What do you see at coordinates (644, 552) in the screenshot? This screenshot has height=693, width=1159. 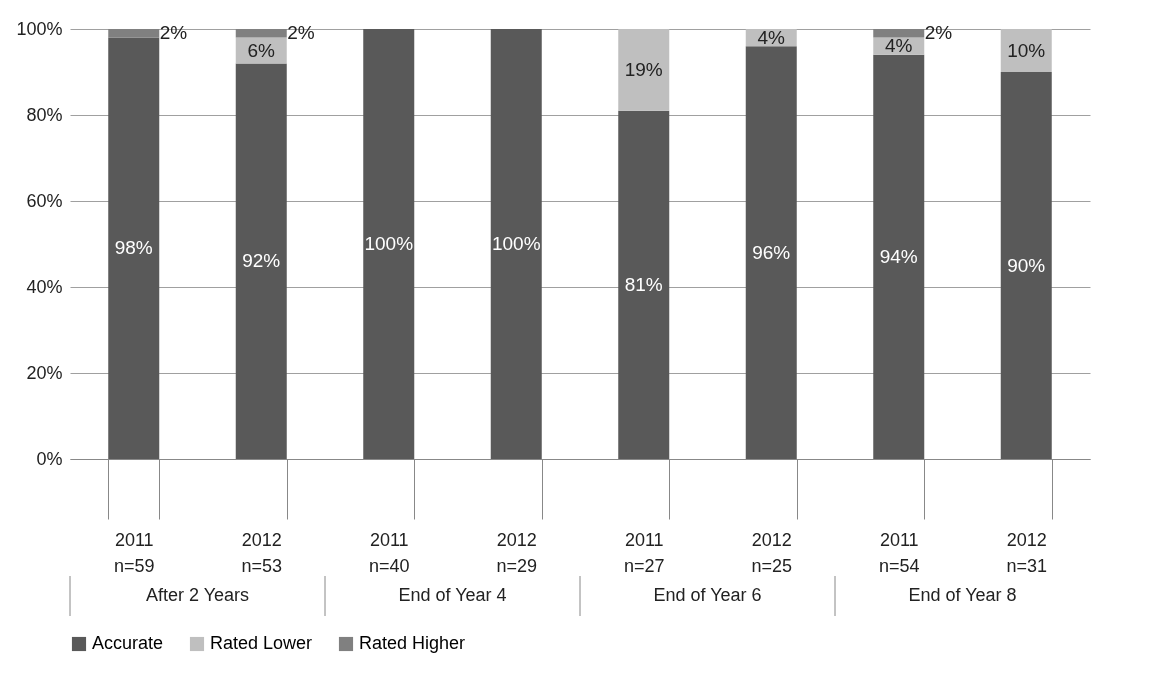 I see `x-tick-label: 2011 n=27` at bounding box center [644, 552].